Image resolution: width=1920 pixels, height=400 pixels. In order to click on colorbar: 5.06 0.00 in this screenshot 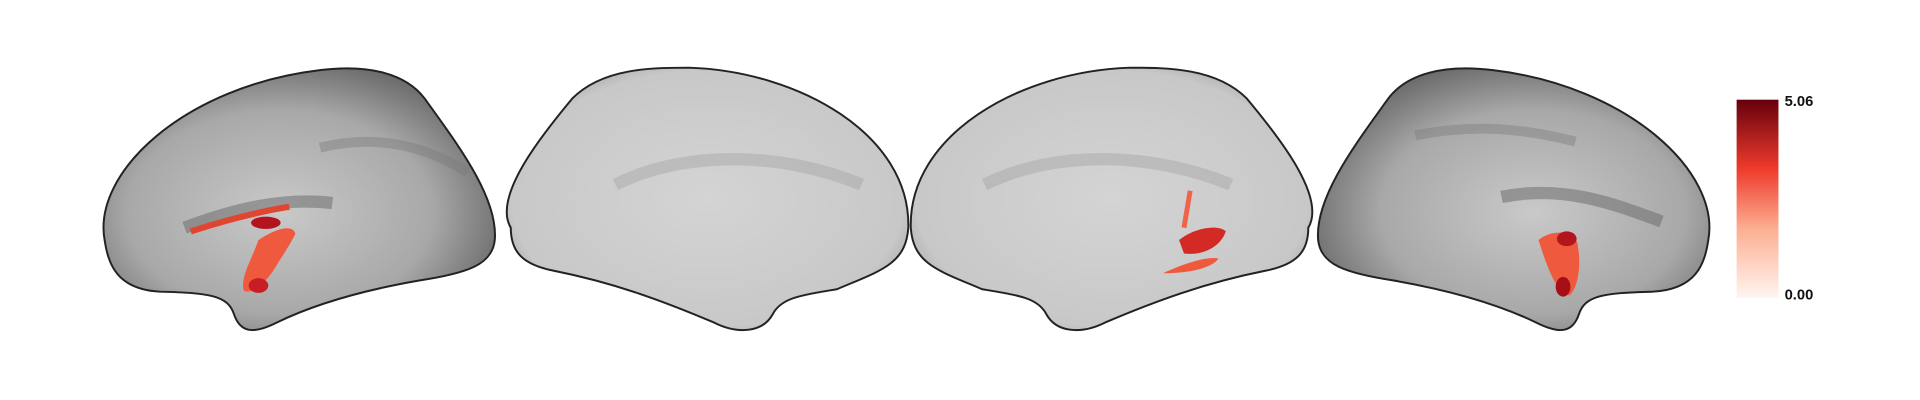, I will do `click(1775, 198)`.